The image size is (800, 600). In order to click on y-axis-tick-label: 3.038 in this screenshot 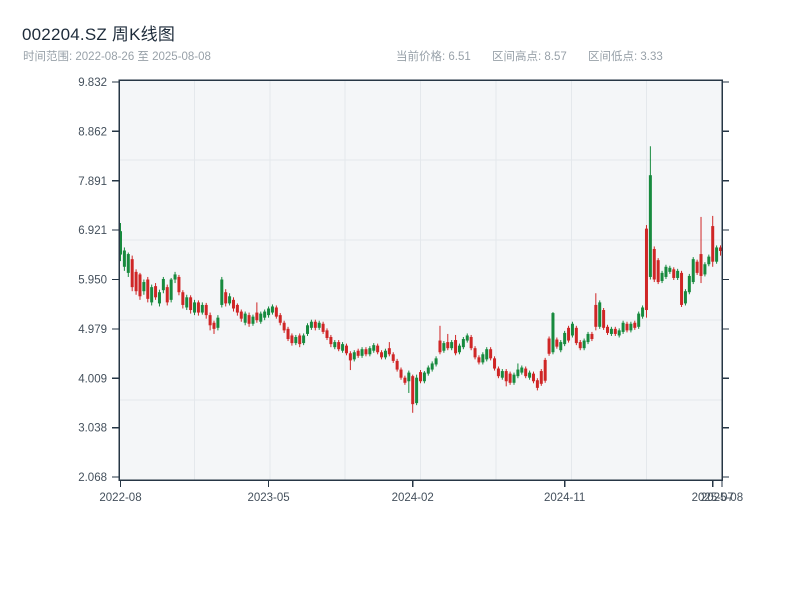, I will do `click(92, 429)`.